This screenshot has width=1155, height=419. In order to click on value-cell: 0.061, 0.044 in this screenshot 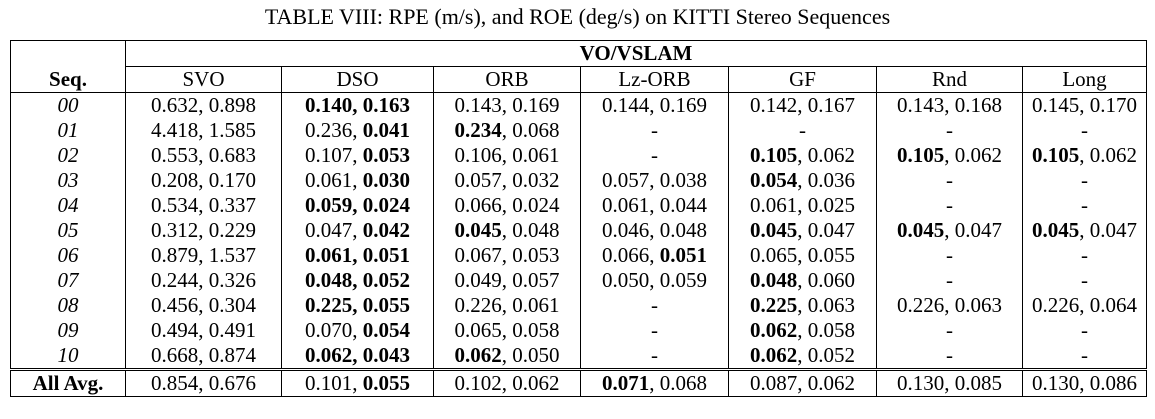, I will do `click(654, 205)`.